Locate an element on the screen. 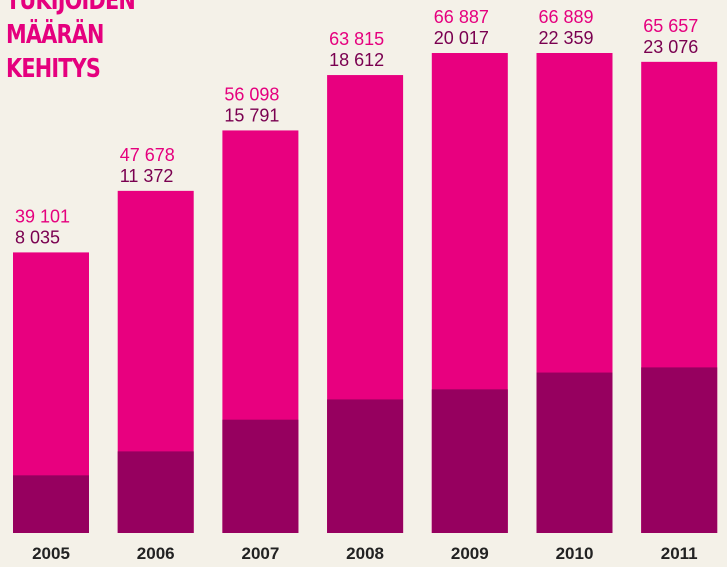 The height and width of the screenshot is (567, 727). x-tick-label: 2008 is located at coordinates (365, 553).